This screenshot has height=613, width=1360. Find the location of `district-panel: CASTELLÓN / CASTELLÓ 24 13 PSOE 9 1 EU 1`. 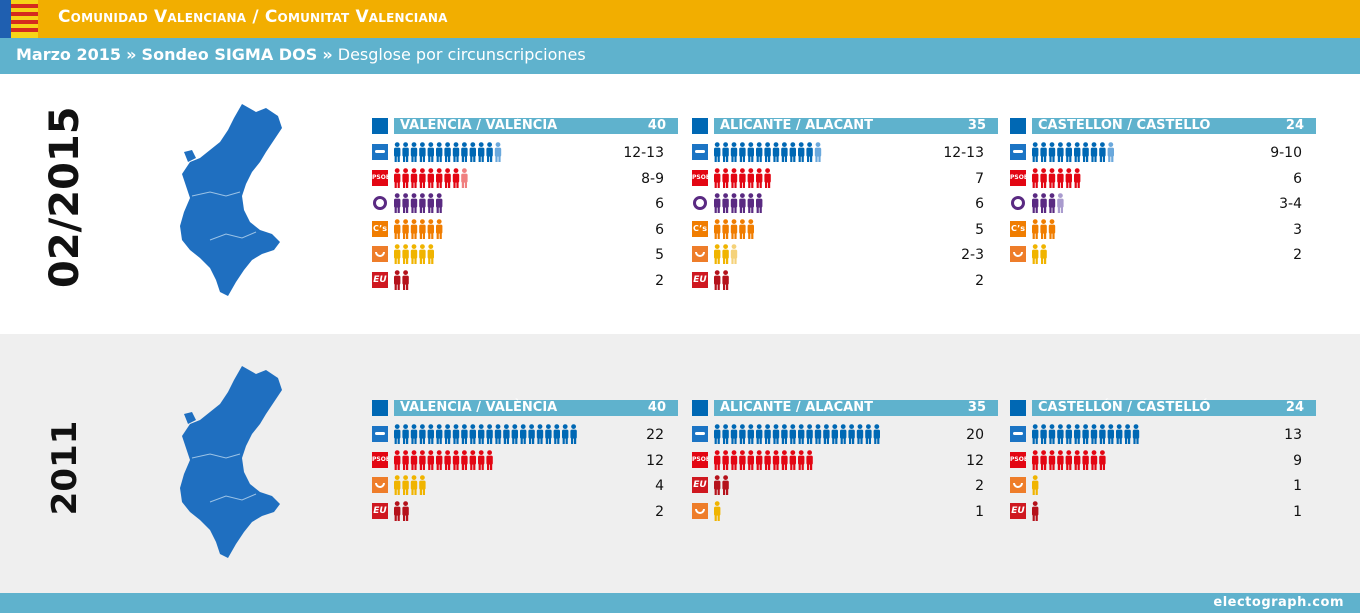

district-panel: CASTELLÓN / CASTELLÓ 24 13 PSOE 9 1 EU 1 is located at coordinates (1163, 462).